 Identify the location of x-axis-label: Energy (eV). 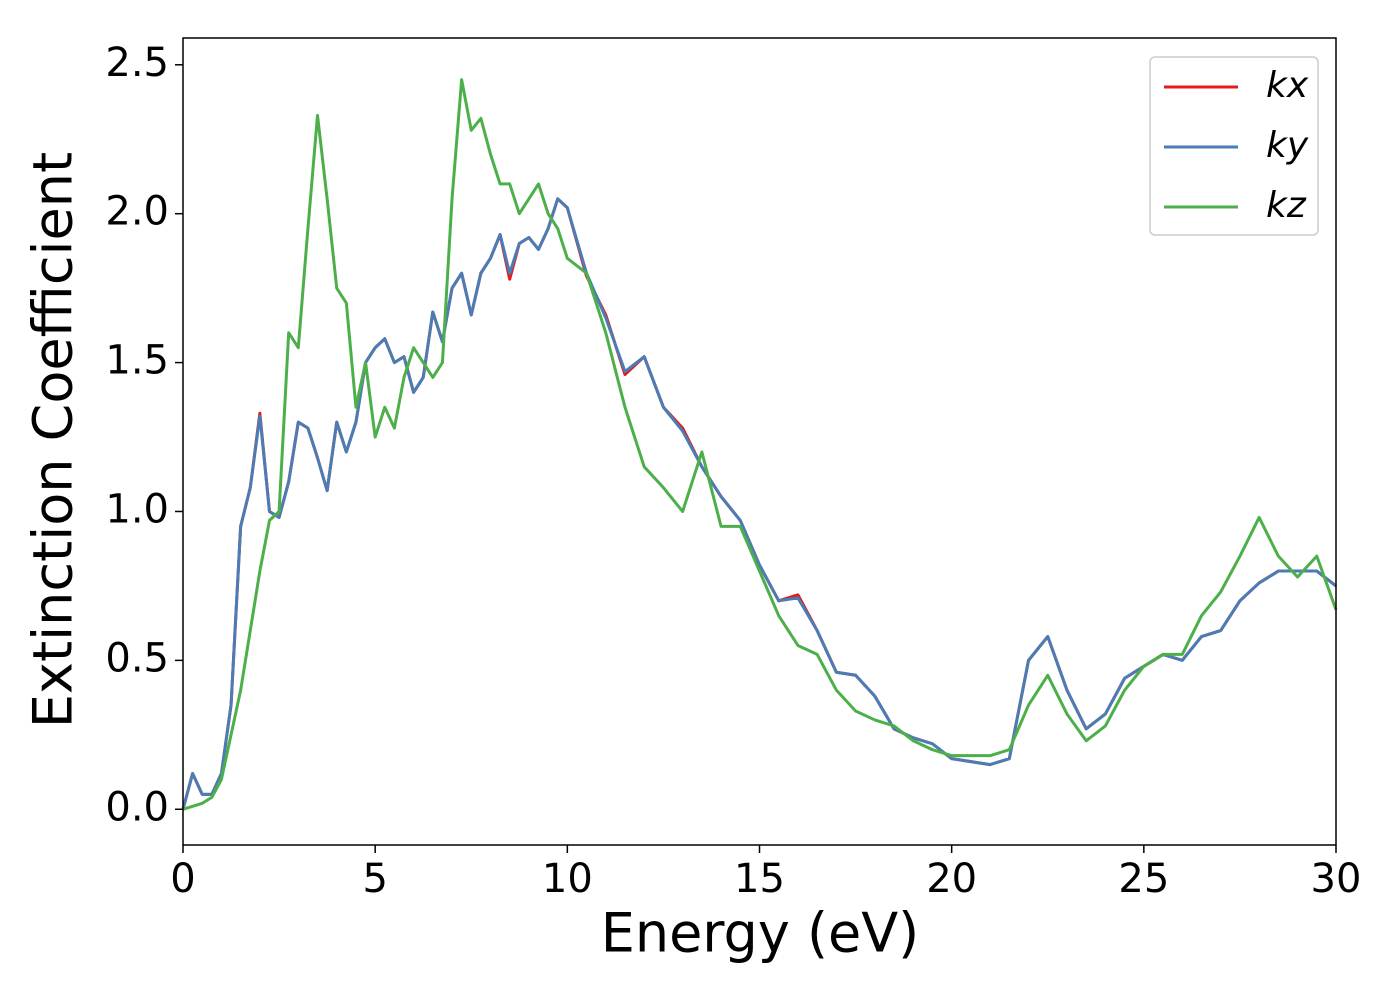
(760, 933).